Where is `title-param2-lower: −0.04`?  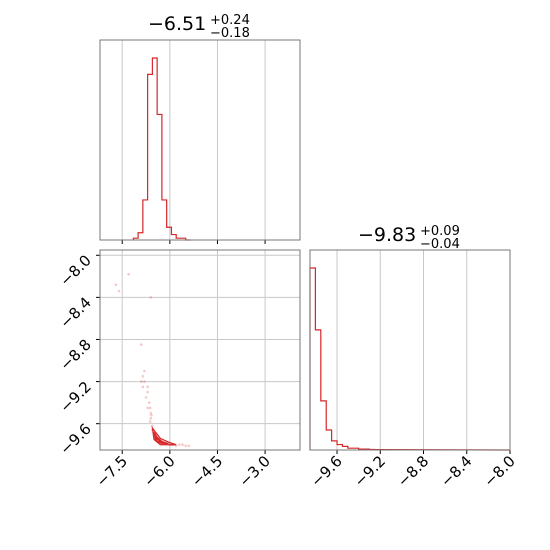
title-param2-lower: −0.04 is located at coordinates (440, 244).